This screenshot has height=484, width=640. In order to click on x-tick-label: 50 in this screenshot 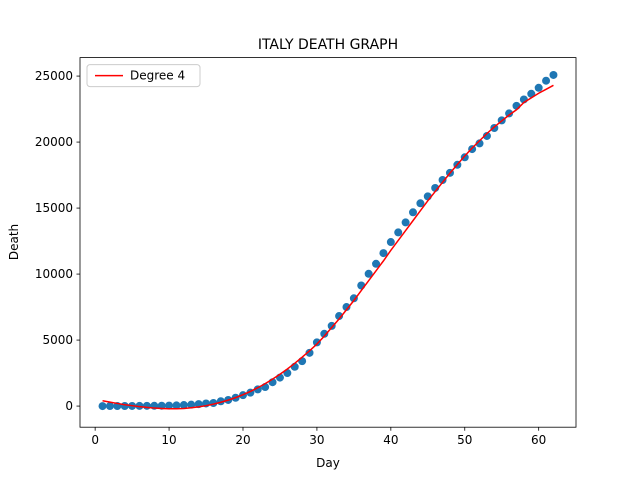, I will do `click(464, 440)`.